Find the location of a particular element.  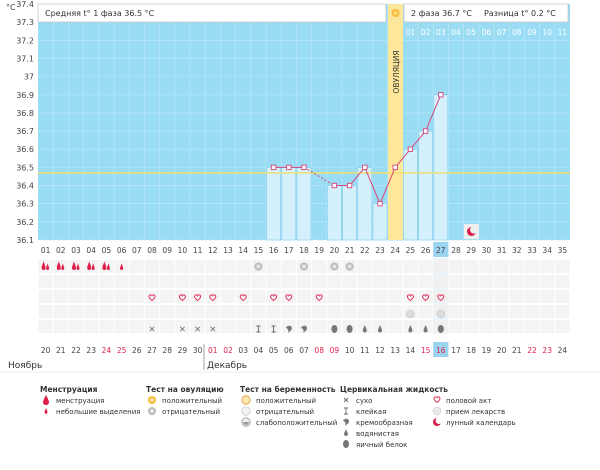

y-tick-label: 36.5 is located at coordinates (25, 167).